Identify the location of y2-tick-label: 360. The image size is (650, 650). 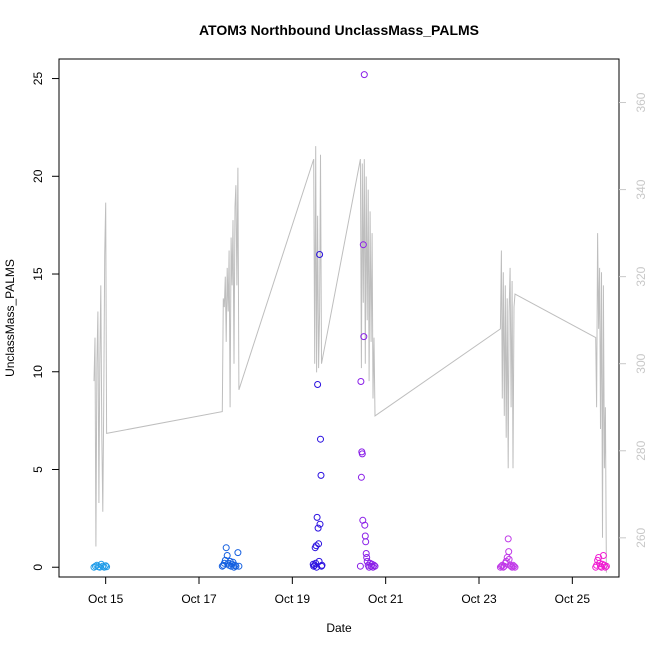
(641, 102).